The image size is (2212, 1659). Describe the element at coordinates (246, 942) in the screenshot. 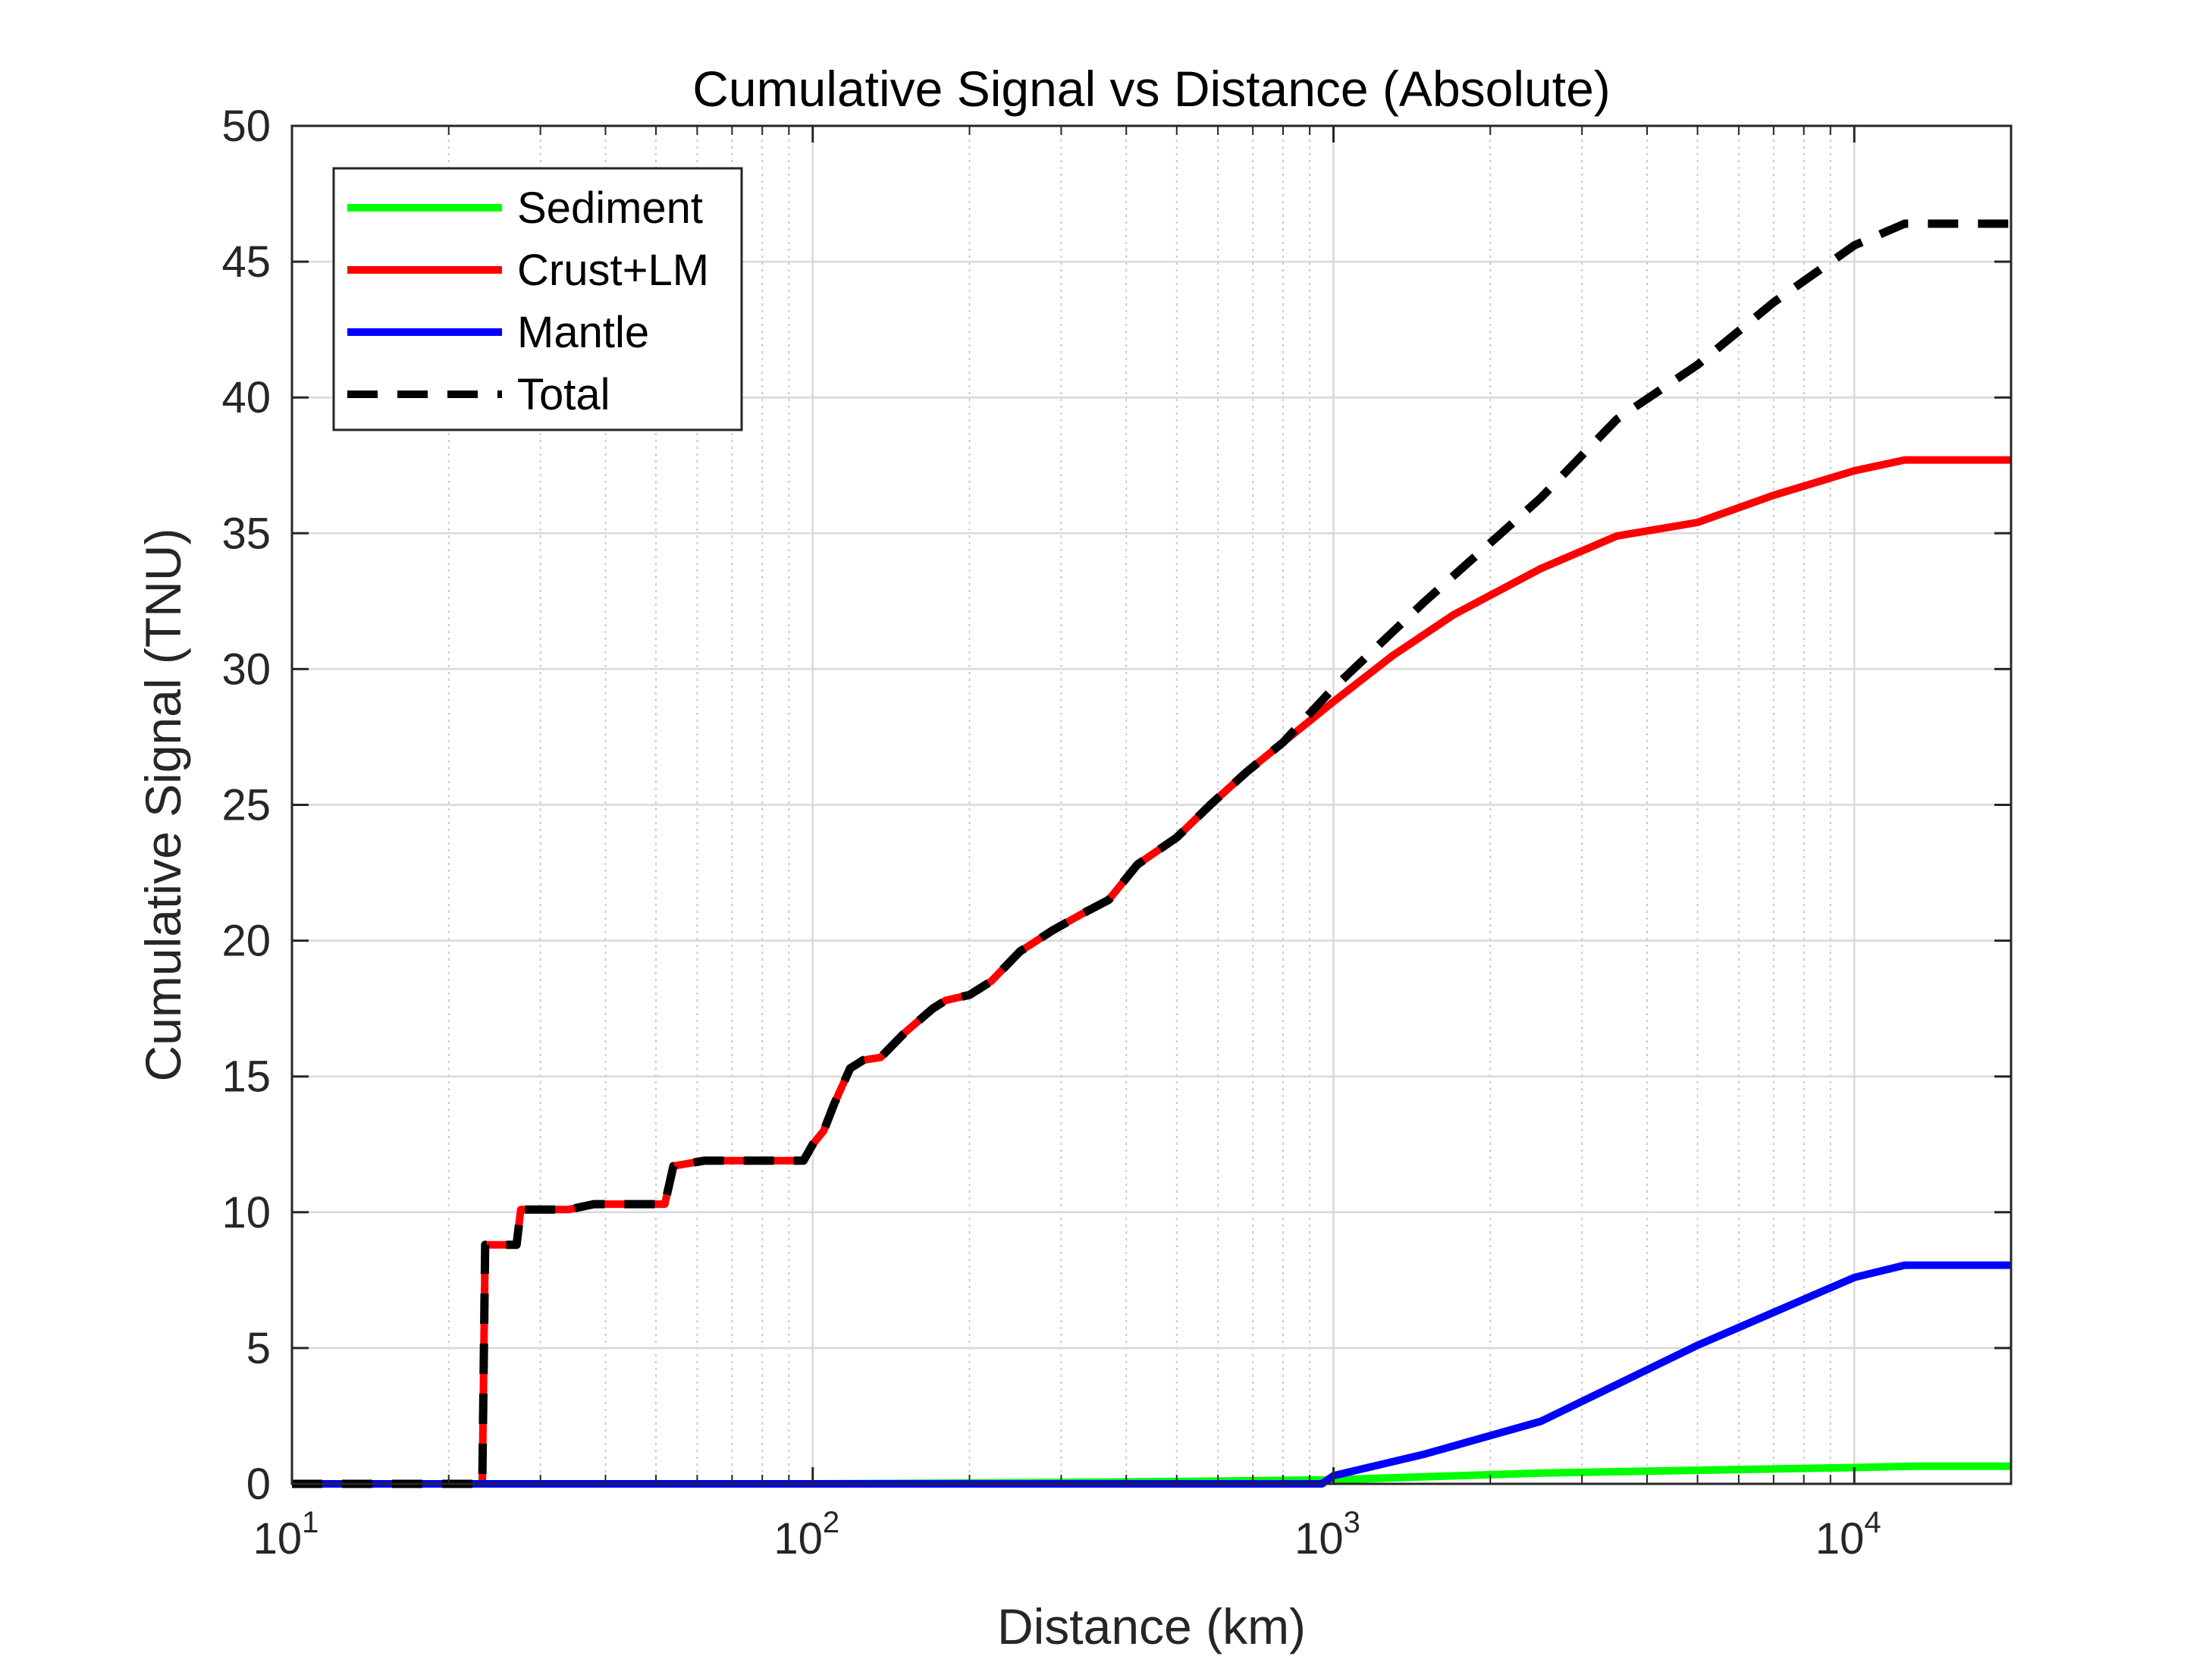

I see `y-tick-label: 20` at that location.